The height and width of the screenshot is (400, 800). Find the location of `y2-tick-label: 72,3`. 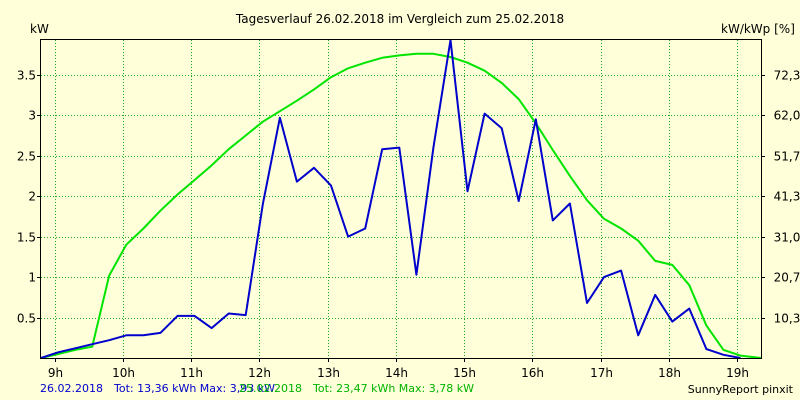

y2-tick-label: 72,3 is located at coordinates (787, 76).